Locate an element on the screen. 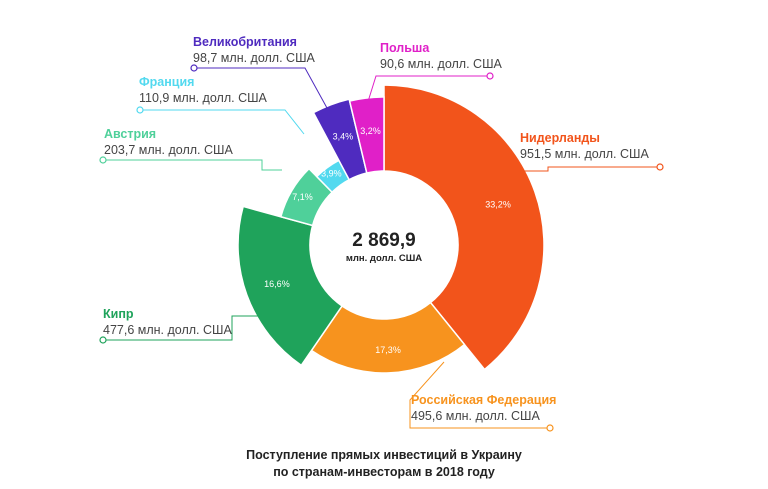  legend-cyprus: Кипр 477,6 млн. долл. США is located at coordinates (167, 322).